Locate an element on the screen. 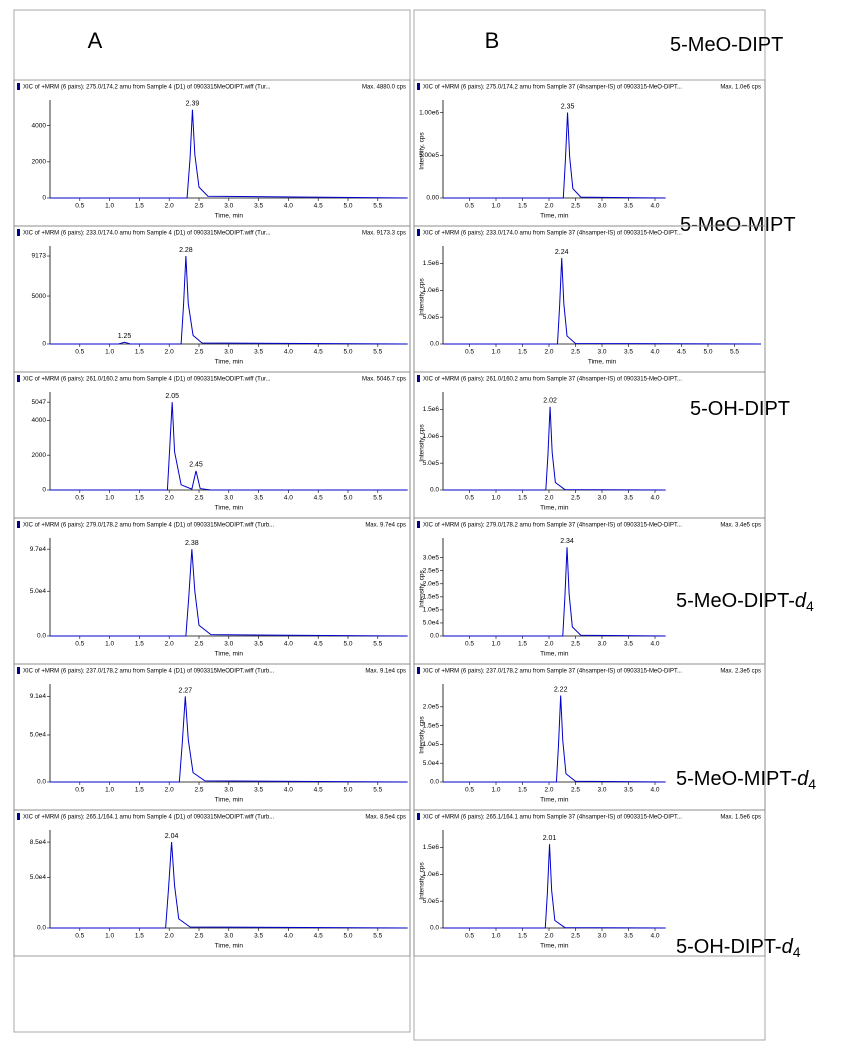 The width and height of the screenshot is (866, 1063). y-tick-label: 1.0e6 is located at coordinates (431, 290).